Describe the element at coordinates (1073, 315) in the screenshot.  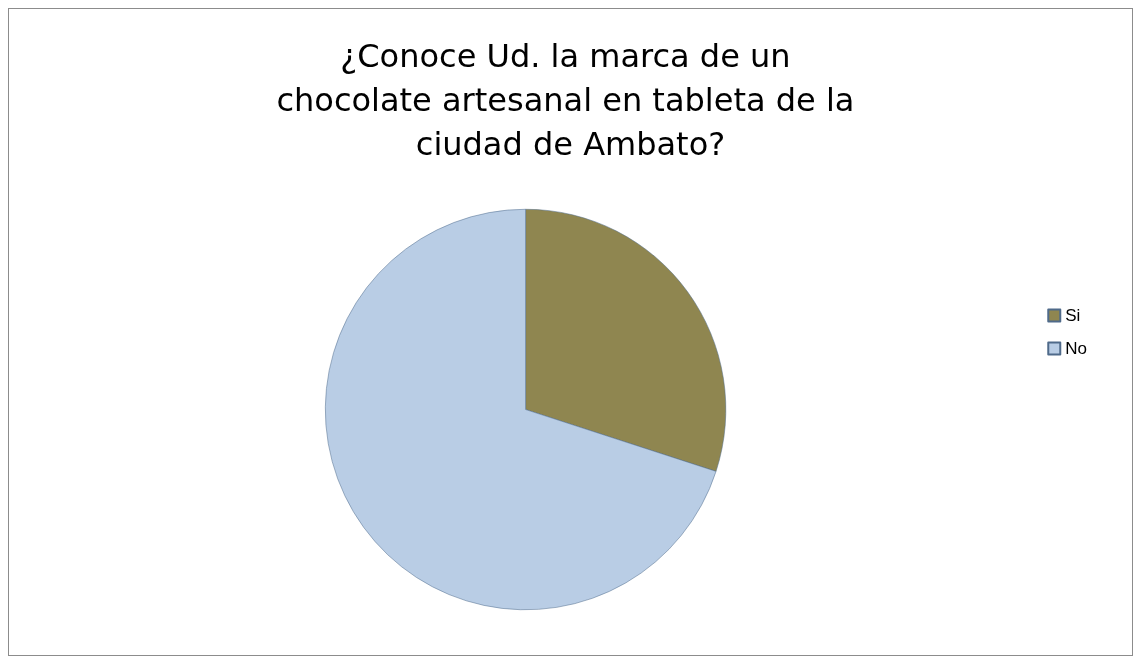
I see `legend-label: Si` at that location.